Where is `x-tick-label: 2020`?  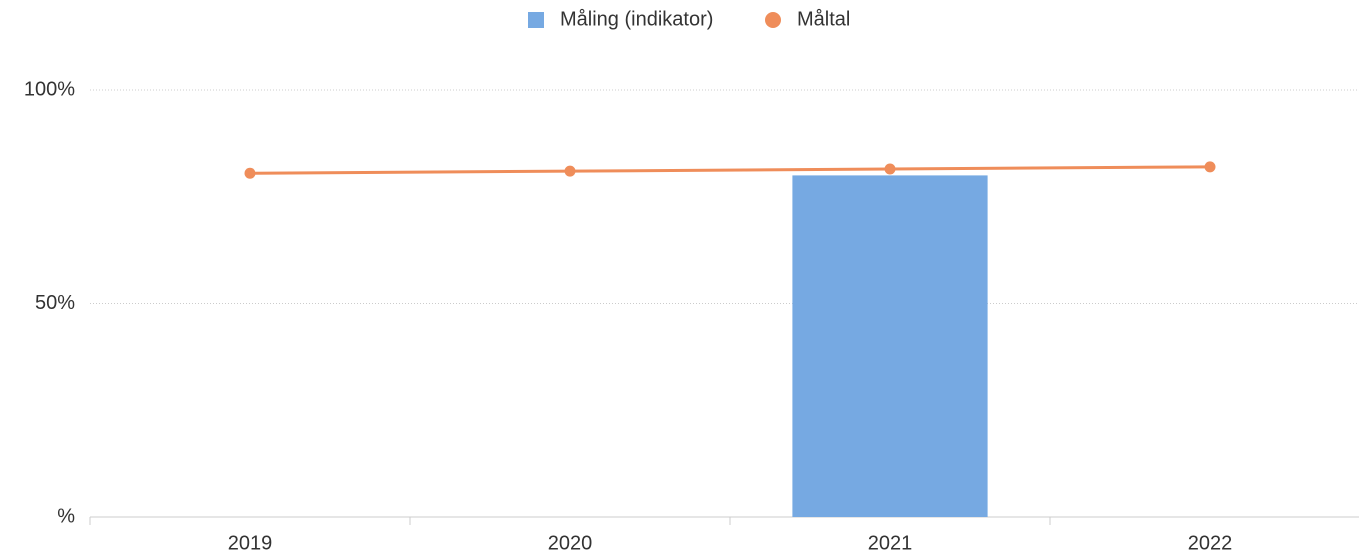 x-tick-label: 2020 is located at coordinates (570, 543).